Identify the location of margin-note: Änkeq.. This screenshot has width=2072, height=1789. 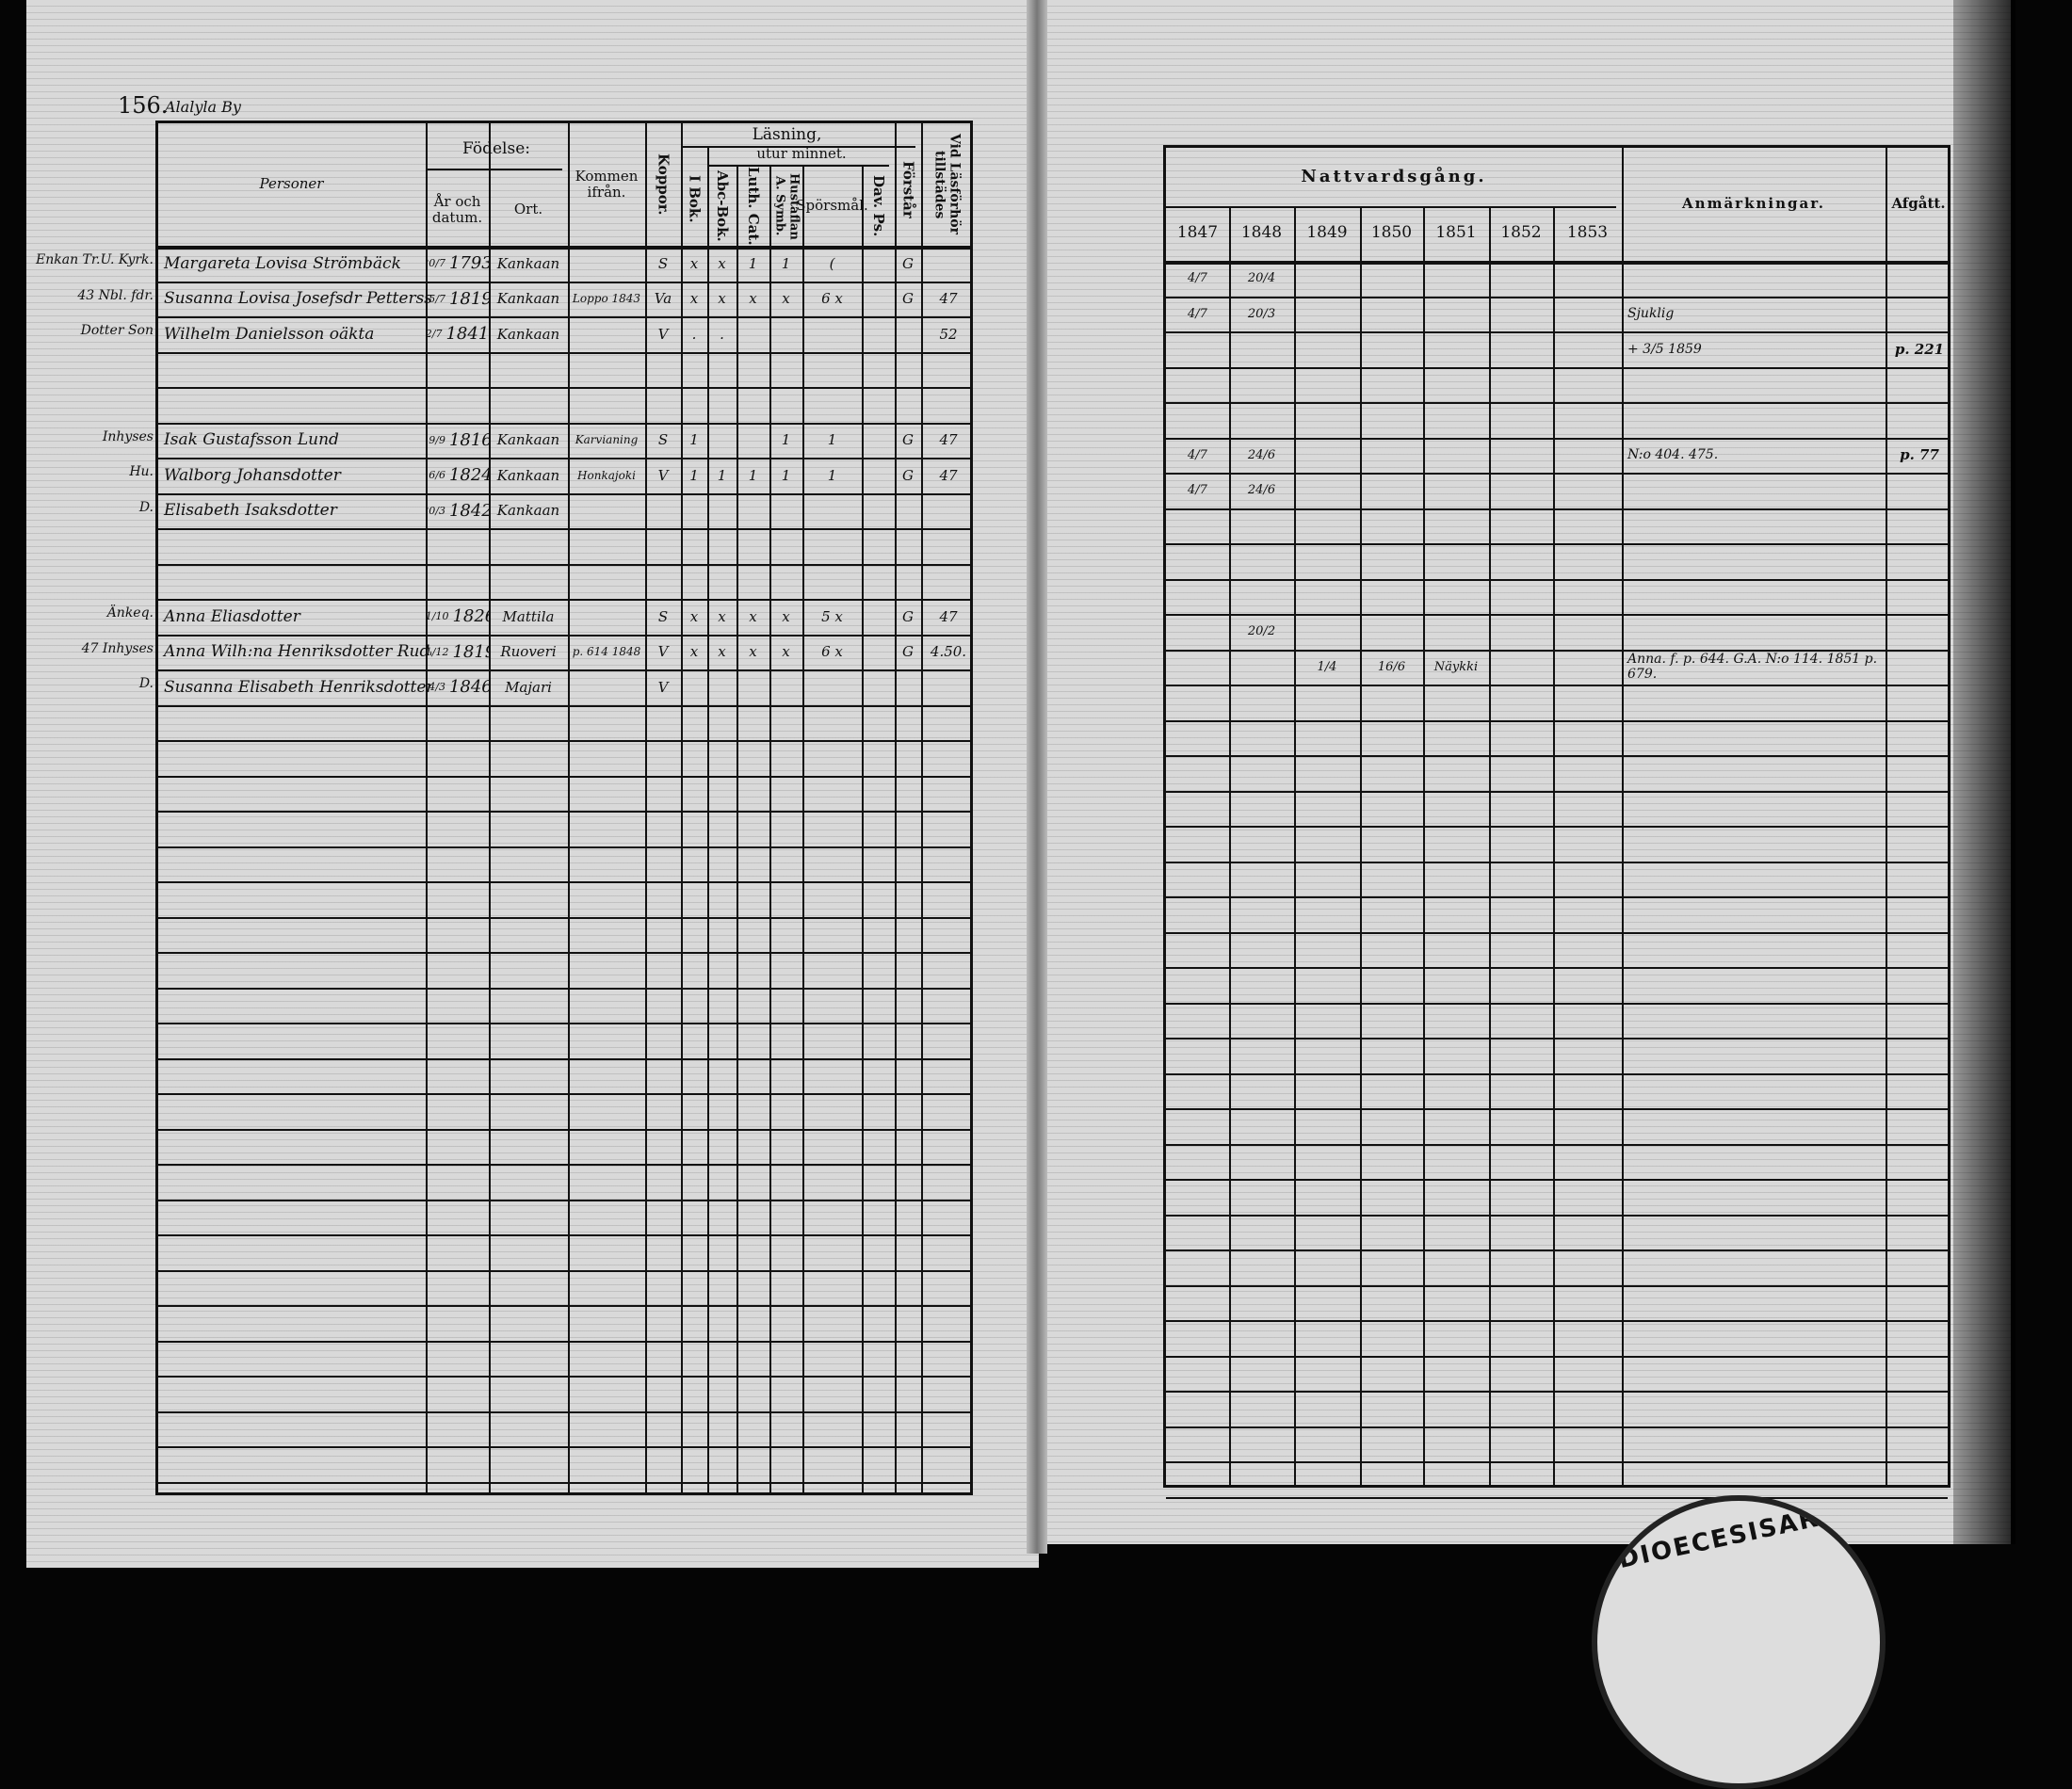
(130, 613).